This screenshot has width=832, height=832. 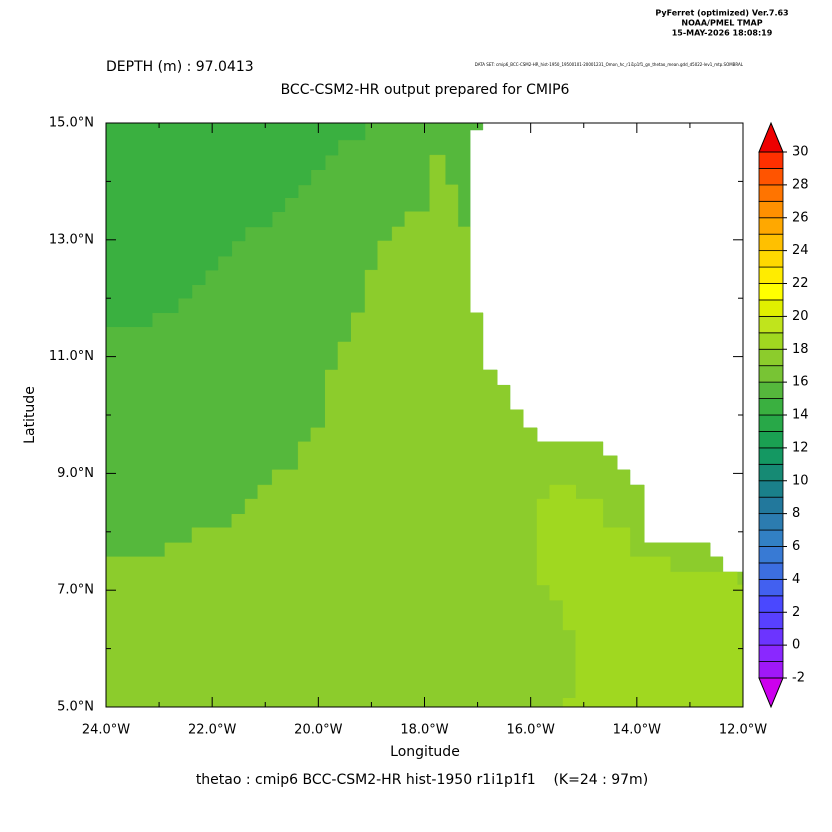 What do you see at coordinates (800, 447) in the screenshot?
I see `colorbar-tick-label: 12` at bounding box center [800, 447].